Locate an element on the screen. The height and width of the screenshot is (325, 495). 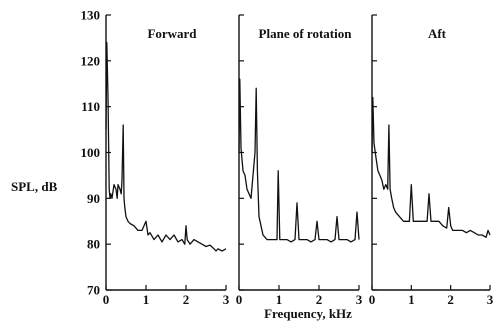
y-axis-title: SPL, dB is located at coordinates (34, 186).